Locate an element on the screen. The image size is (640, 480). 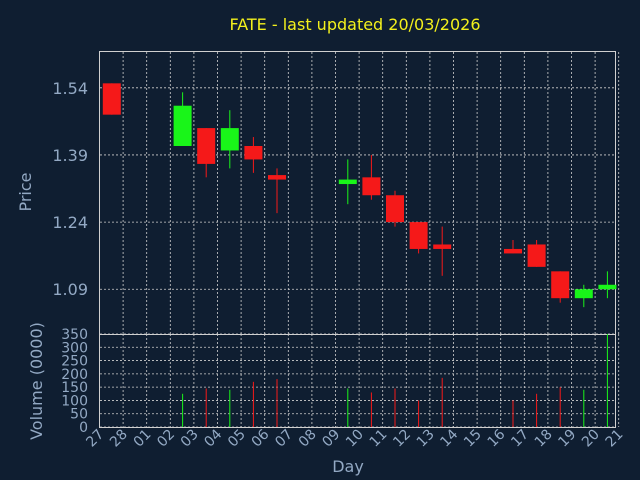
price-axis-label: Price is located at coordinates (25, 191).